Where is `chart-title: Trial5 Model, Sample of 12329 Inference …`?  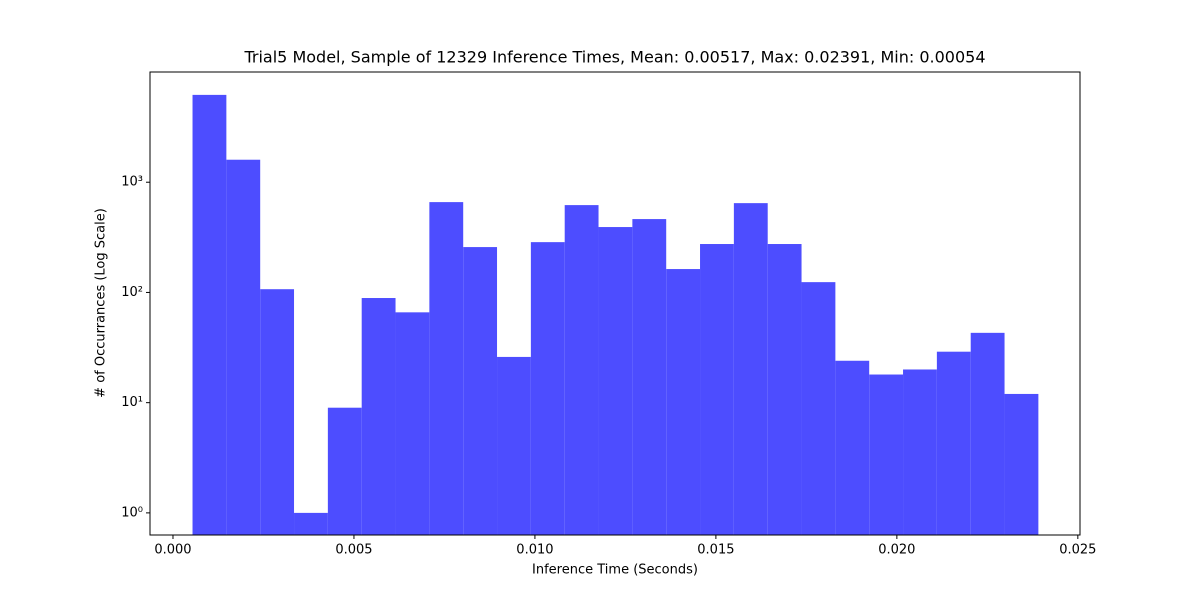 chart-title: Trial5 Model, Sample of 12329 Inference … is located at coordinates (614, 57).